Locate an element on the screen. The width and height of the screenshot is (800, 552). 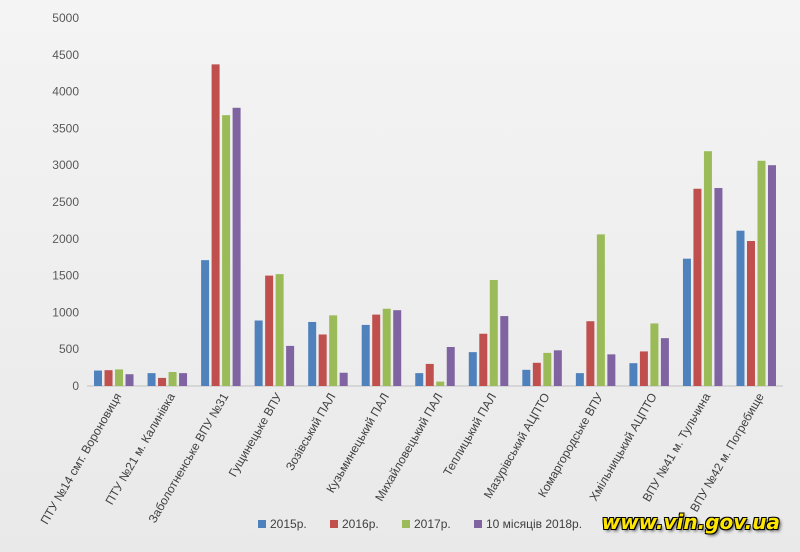
y-tick-label: 2500 is located at coordinates (65, 202).